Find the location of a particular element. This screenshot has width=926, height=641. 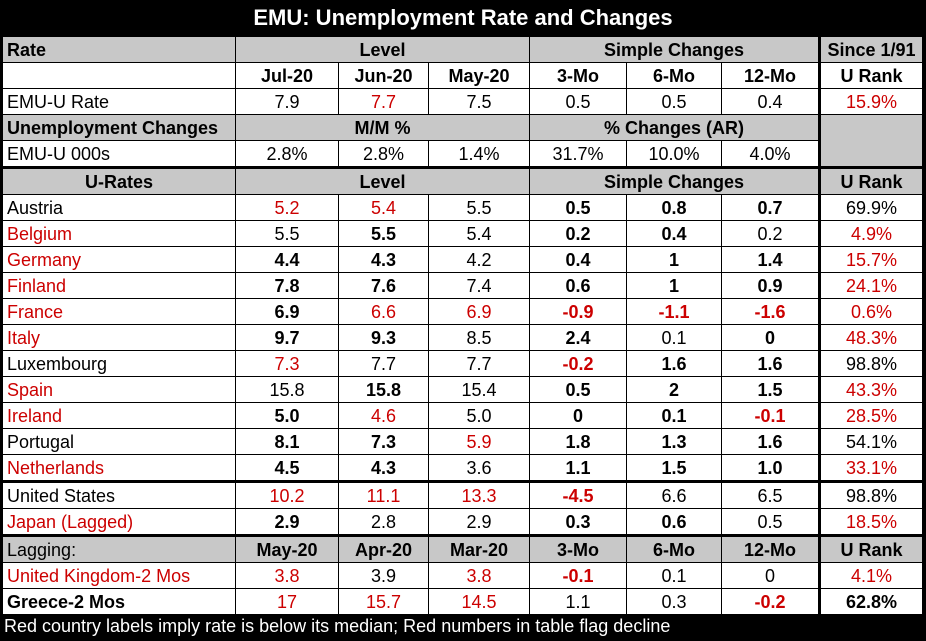

cell: 0 is located at coordinates (770, 575).